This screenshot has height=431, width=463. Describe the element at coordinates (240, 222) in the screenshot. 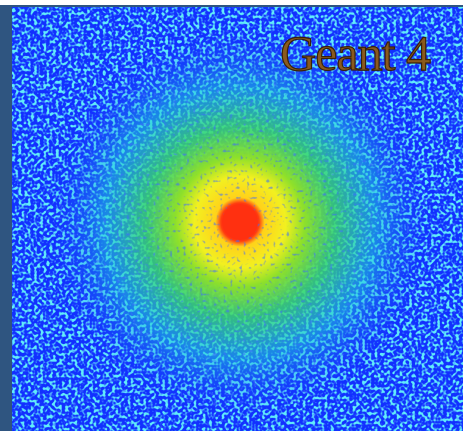

I see `hot-spot` at that location.